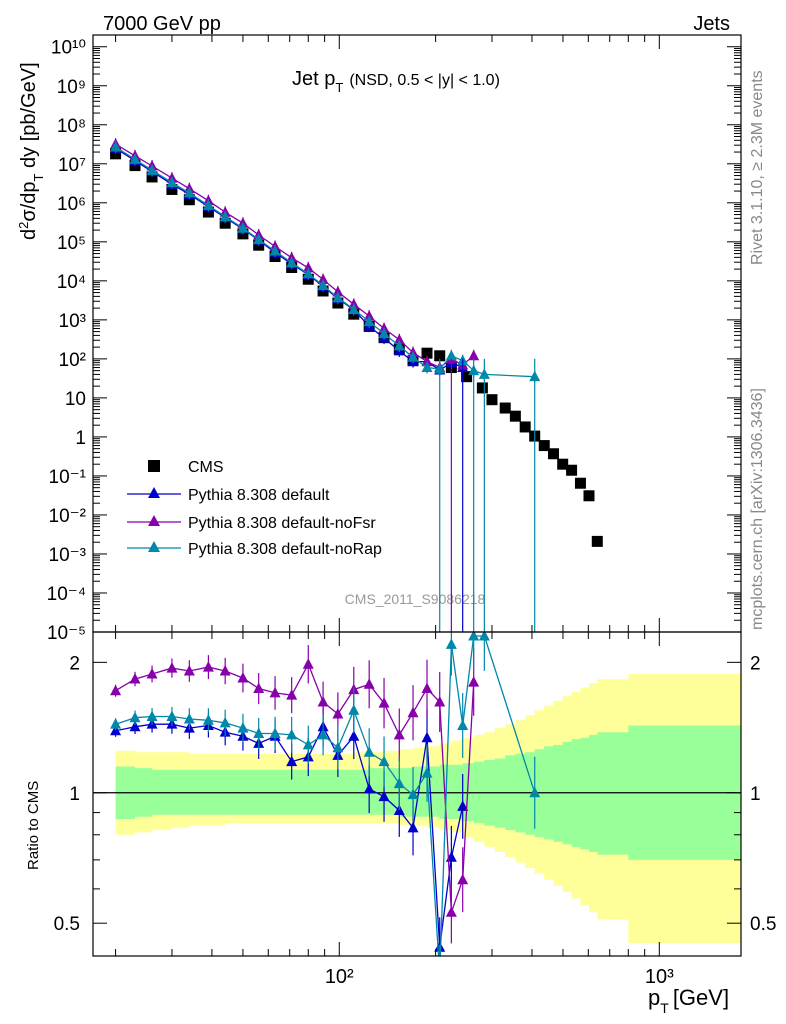 This screenshot has width=786, height=1024. Describe the element at coordinates (763, 924) in the screenshot. I see `ratio-tick-label-right: 0.5` at that location.